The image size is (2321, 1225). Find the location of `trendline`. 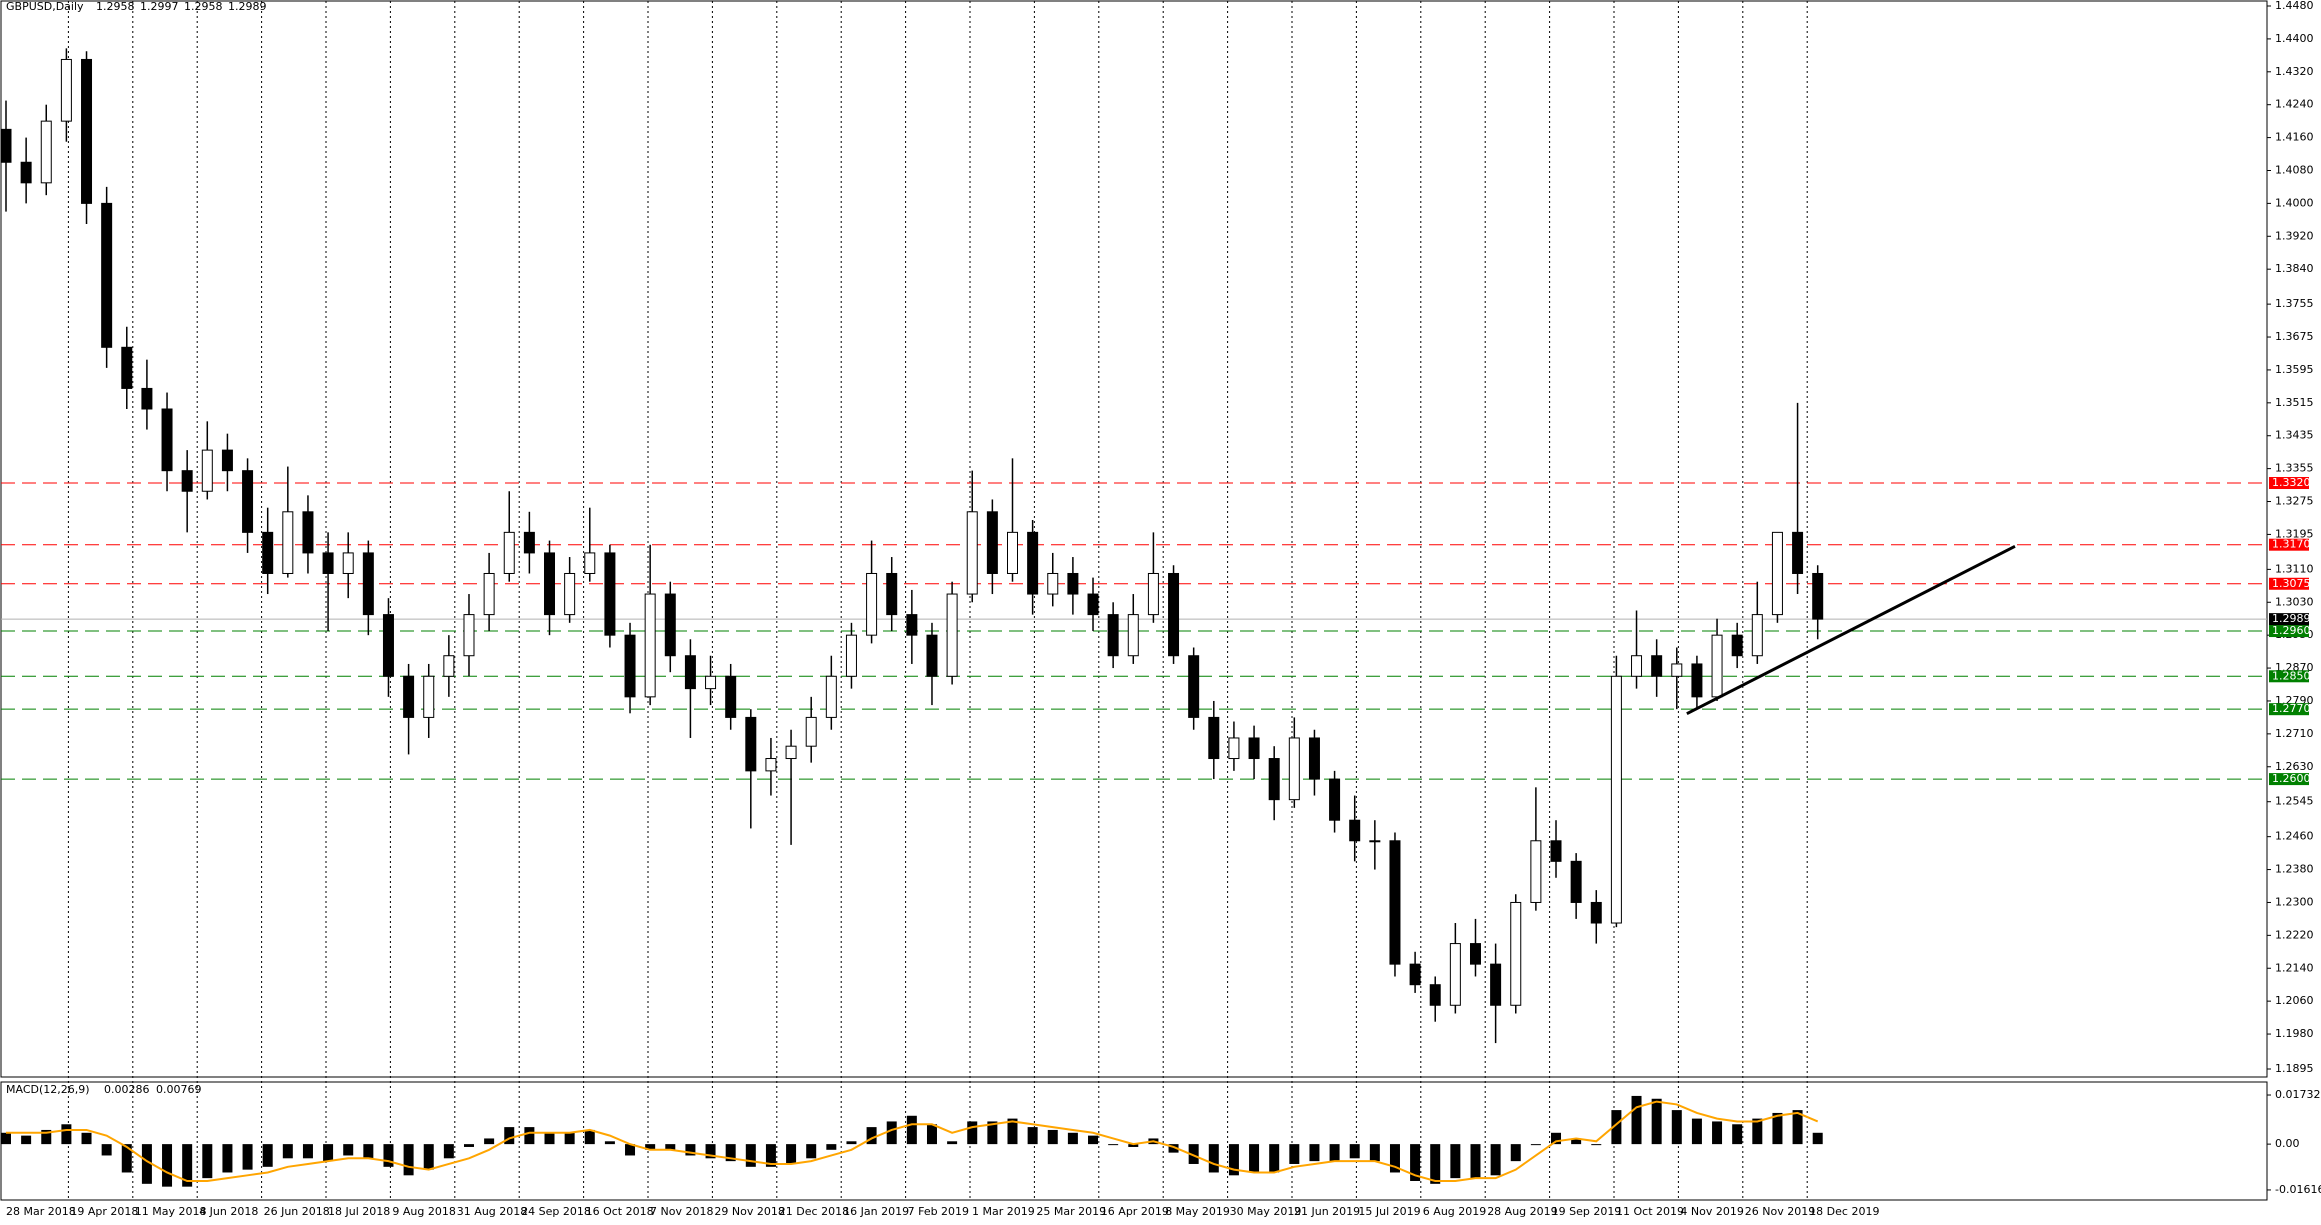

trendline is located at coordinates (1851, 630).